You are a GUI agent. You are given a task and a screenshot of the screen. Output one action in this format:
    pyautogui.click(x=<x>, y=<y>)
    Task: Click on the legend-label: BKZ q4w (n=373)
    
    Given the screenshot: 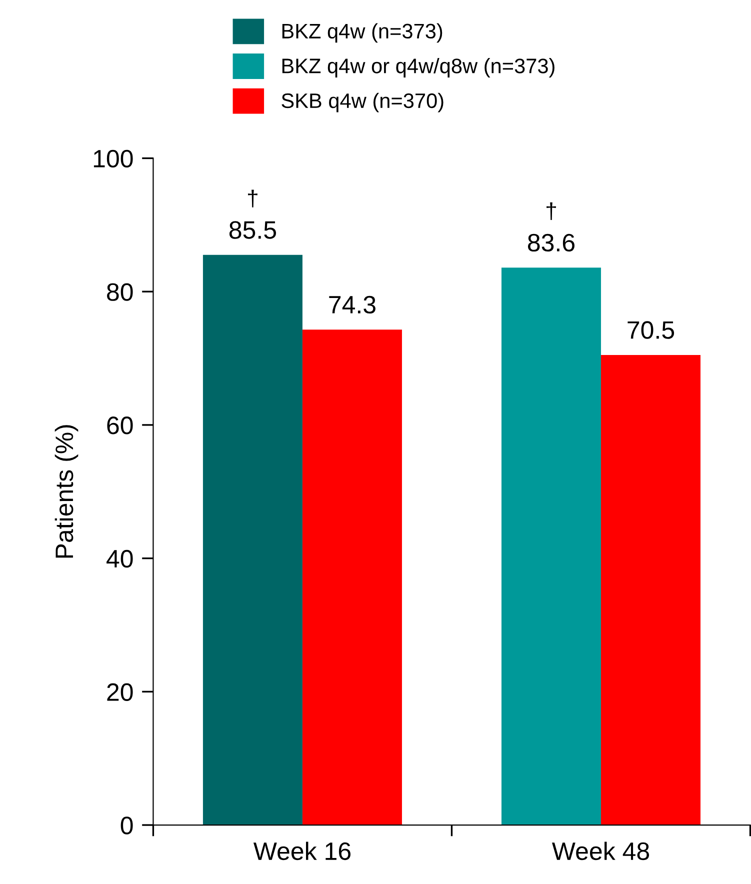 What is the action you would take?
    pyautogui.click(x=362, y=33)
    